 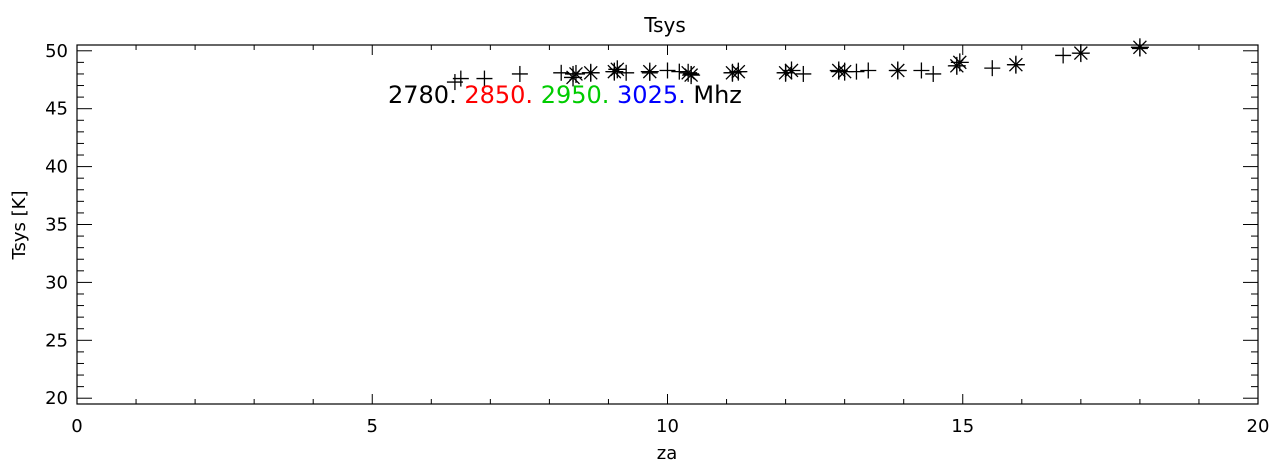 What do you see at coordinates (647, 95) in the screenshot?
I see `legend-entry: 3025.` at bounding box center [647, 95].